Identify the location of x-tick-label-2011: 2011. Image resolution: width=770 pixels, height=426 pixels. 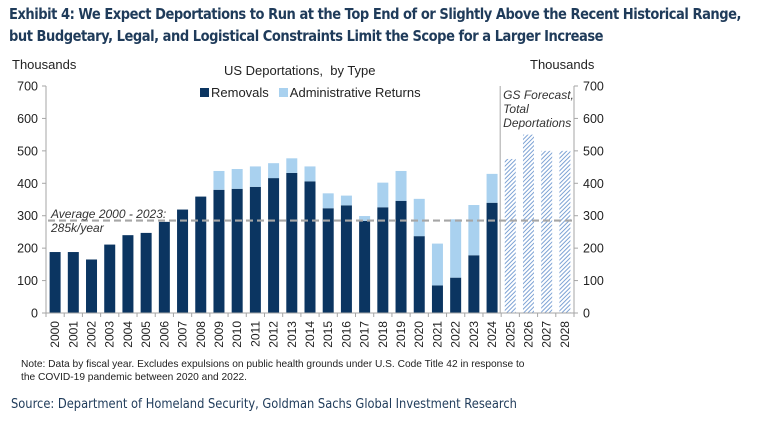
(255, 334).